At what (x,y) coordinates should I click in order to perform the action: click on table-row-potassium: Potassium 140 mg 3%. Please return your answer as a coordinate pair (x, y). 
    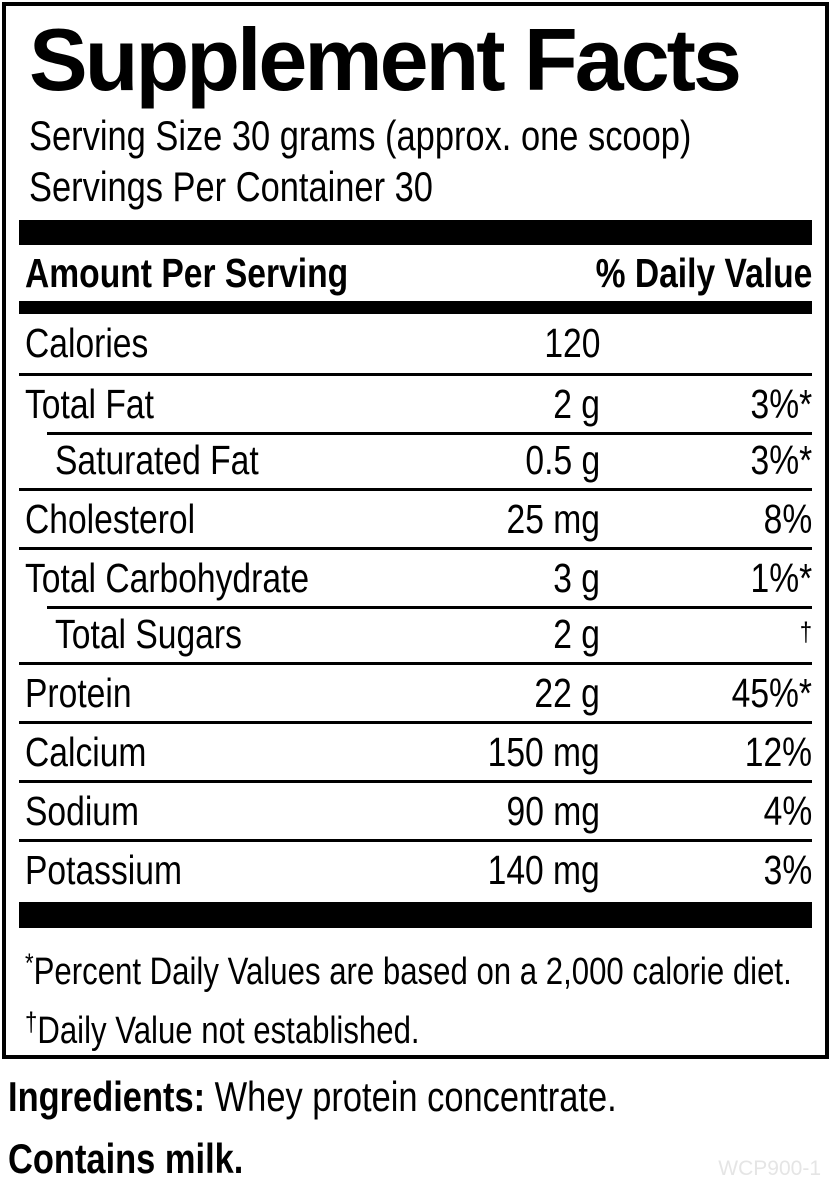
    Looking at the image, I should click on (415, 868).